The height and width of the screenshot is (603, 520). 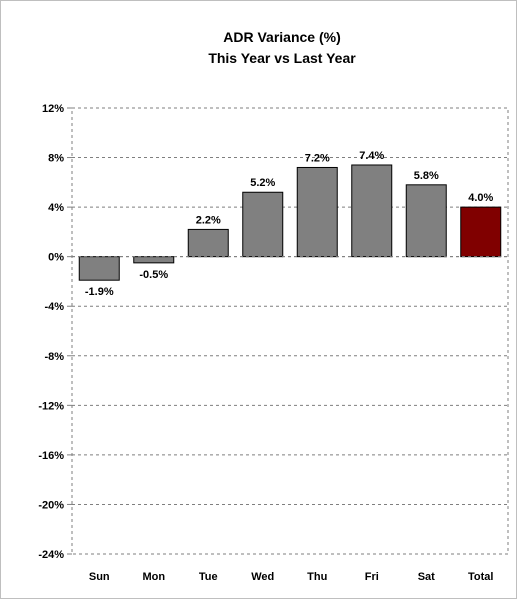 What do you see at coordinates (372, 211) in the screenshot?
I see `bar-fri` at bounding box center [372, 211].